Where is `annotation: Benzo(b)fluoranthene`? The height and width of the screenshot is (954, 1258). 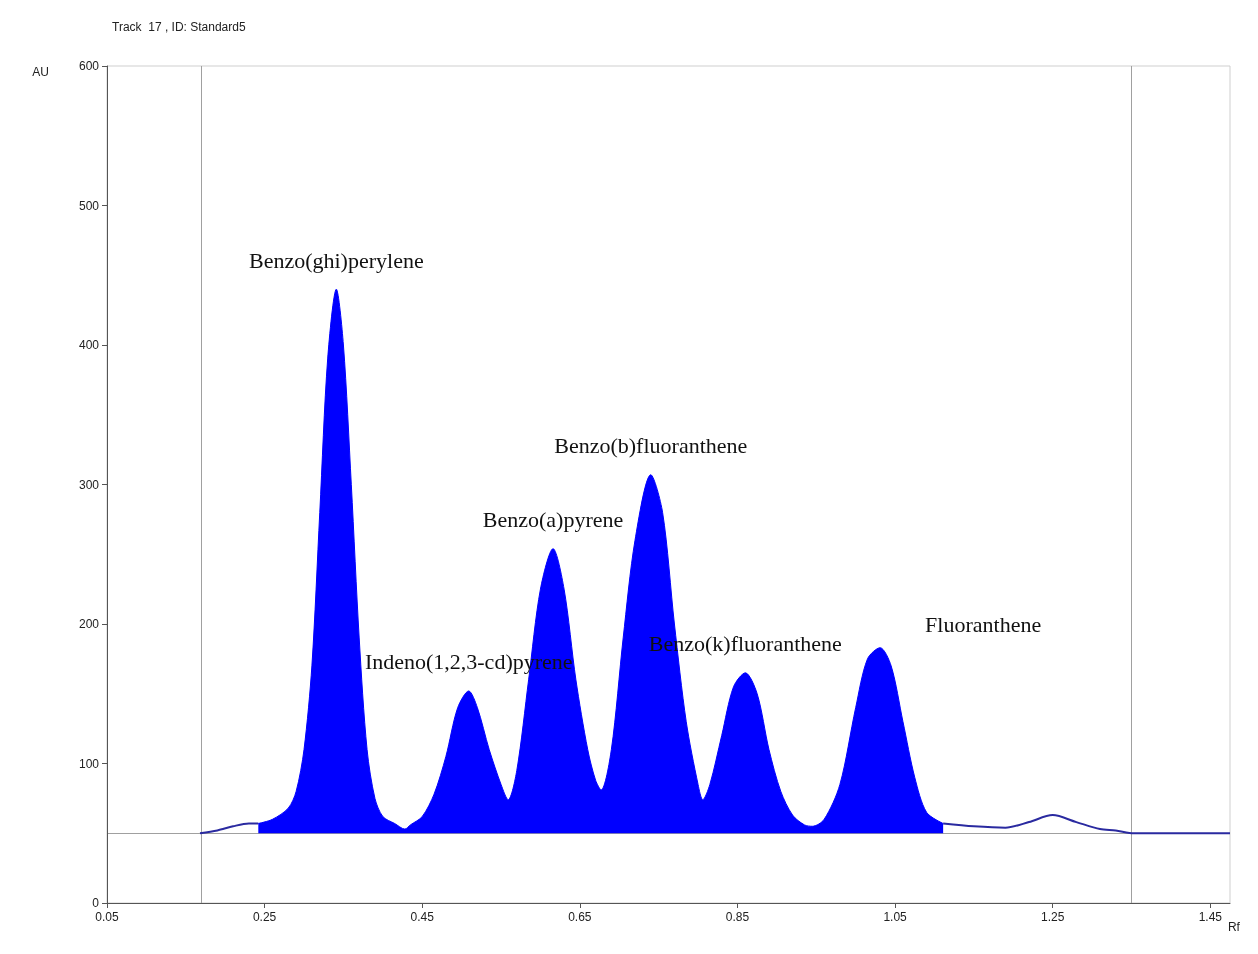
annotation: Benzo(b)fluoranthene is located at coordinates (651, 446).